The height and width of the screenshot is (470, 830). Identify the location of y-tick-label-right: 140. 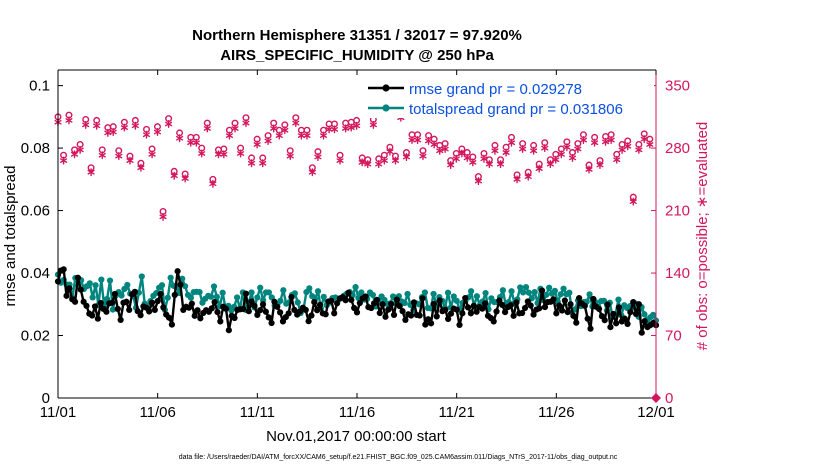
(677, 273).